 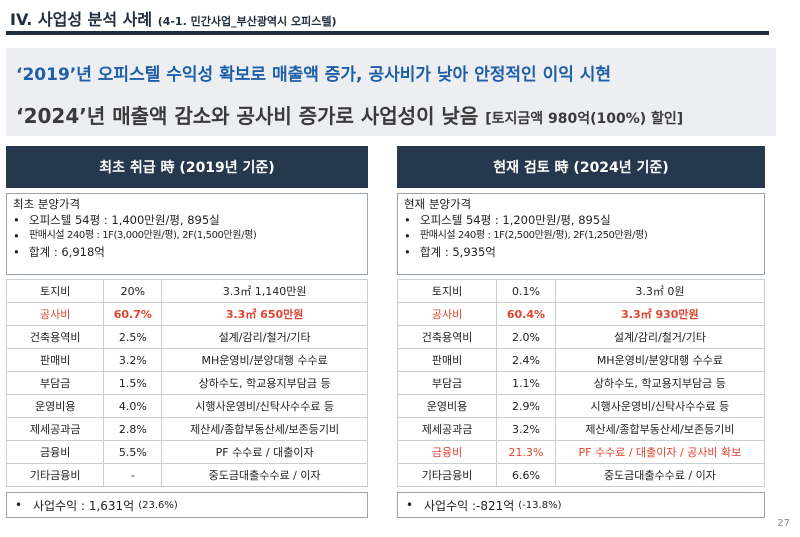 I want to click on table-row: 제세공과금 3.2% 제산세/종합부동산세/보존등기비, so click(x=581, y=429).